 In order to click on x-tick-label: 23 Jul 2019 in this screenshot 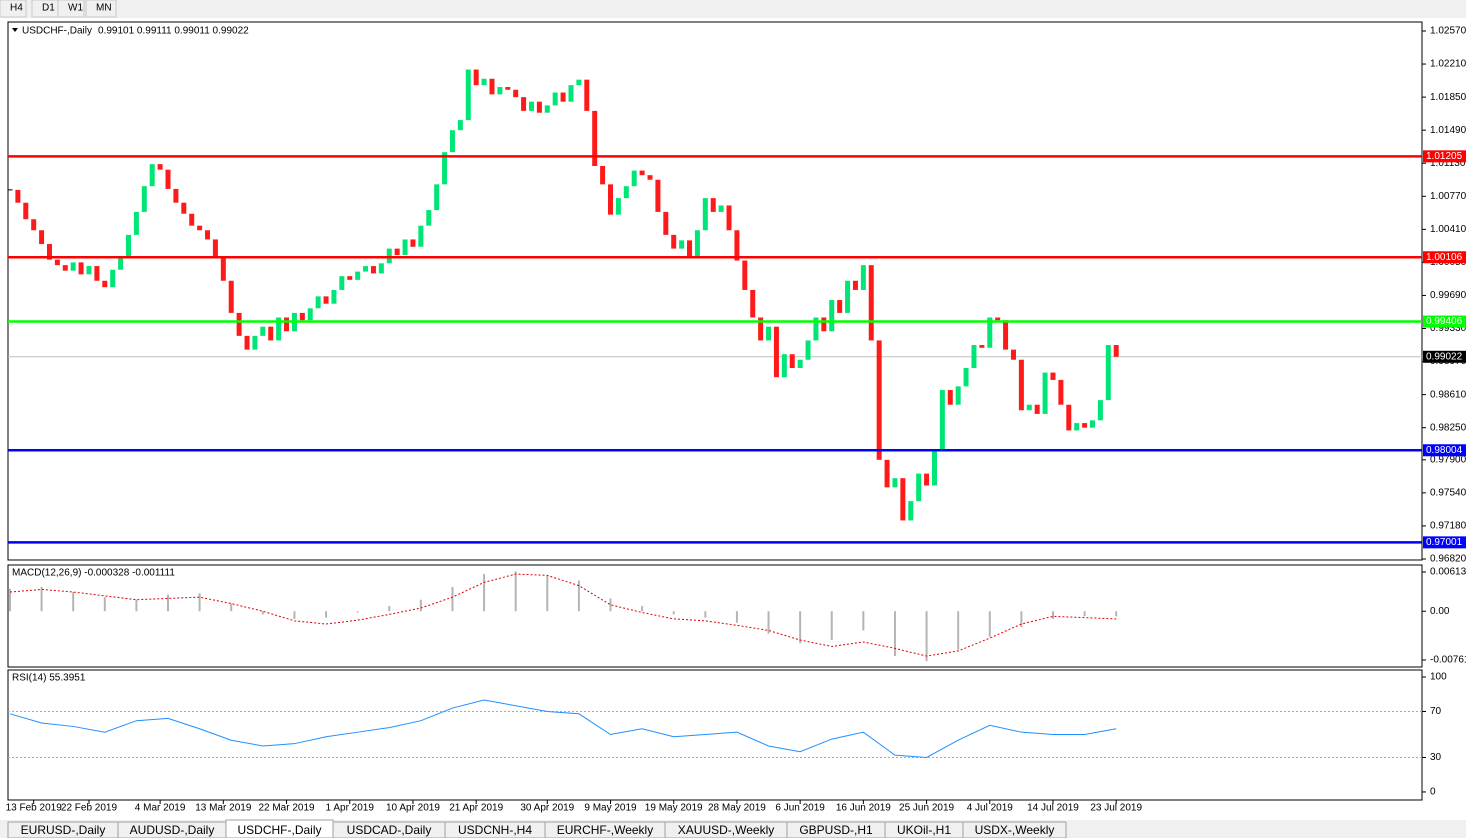, I will do `click(1116, 808)`.